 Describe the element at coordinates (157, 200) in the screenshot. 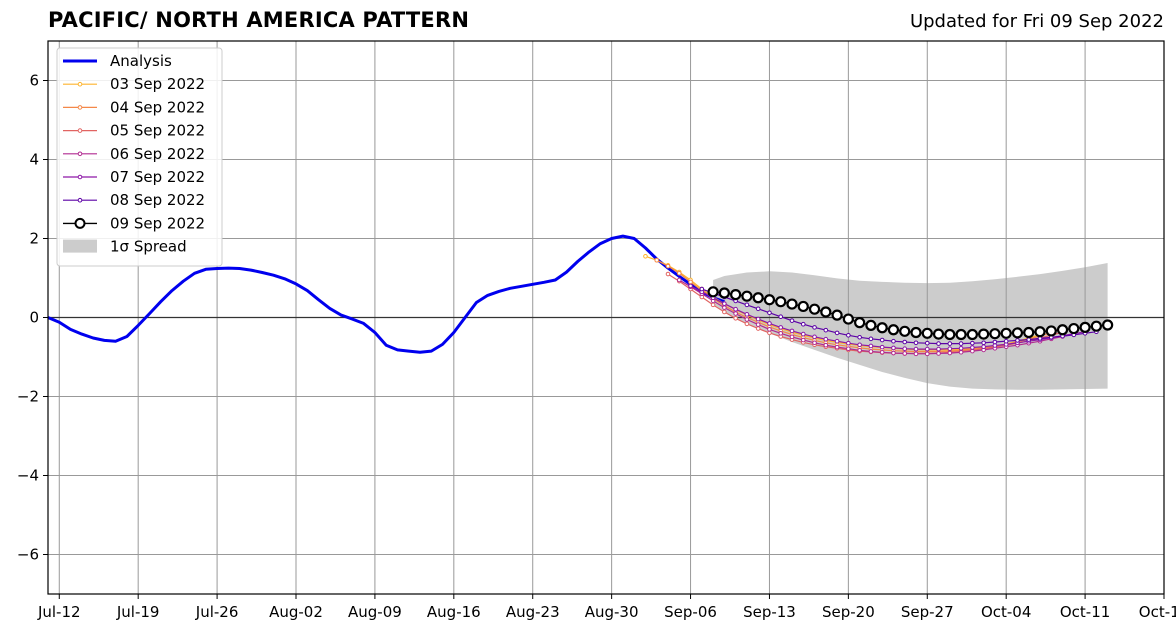

I see `legend-label: 08 Sep 2022` at that location.